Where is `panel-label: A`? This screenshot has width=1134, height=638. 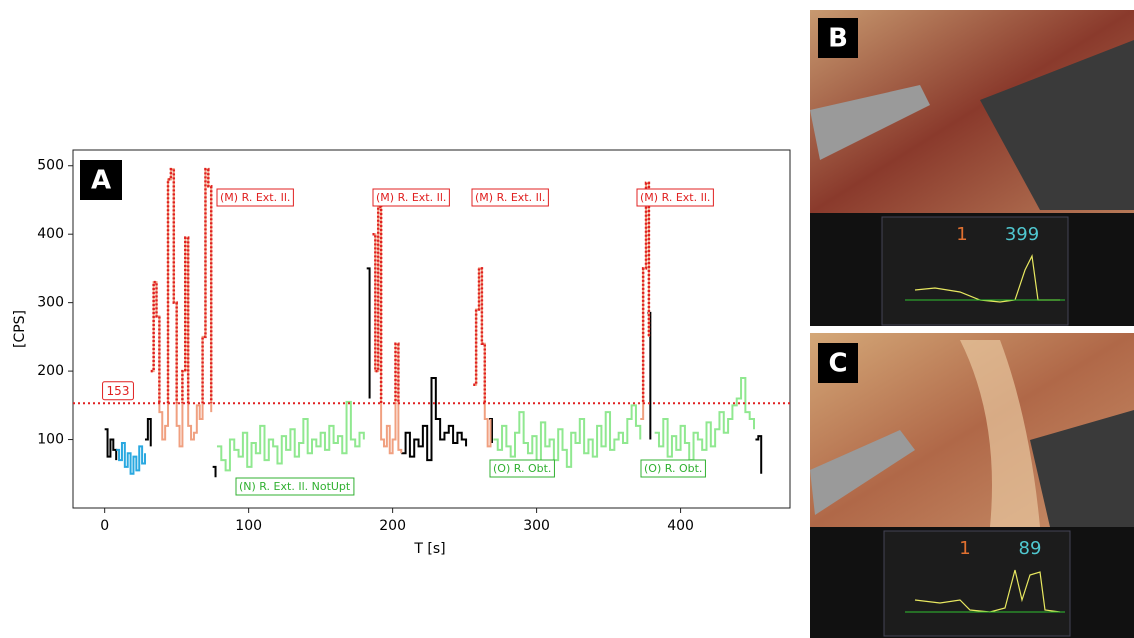 panel-label: A is located at coordinates (101, 181).